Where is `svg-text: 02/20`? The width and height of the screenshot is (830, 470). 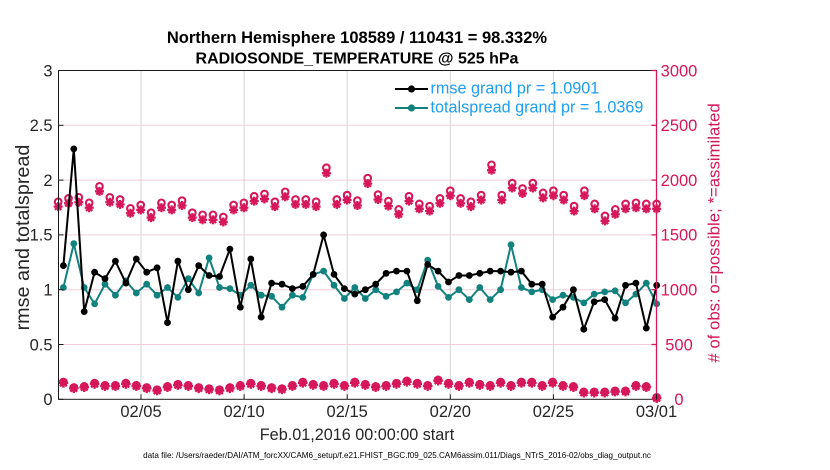
svg-text: 02/20 is located at coordinates (450, 412).